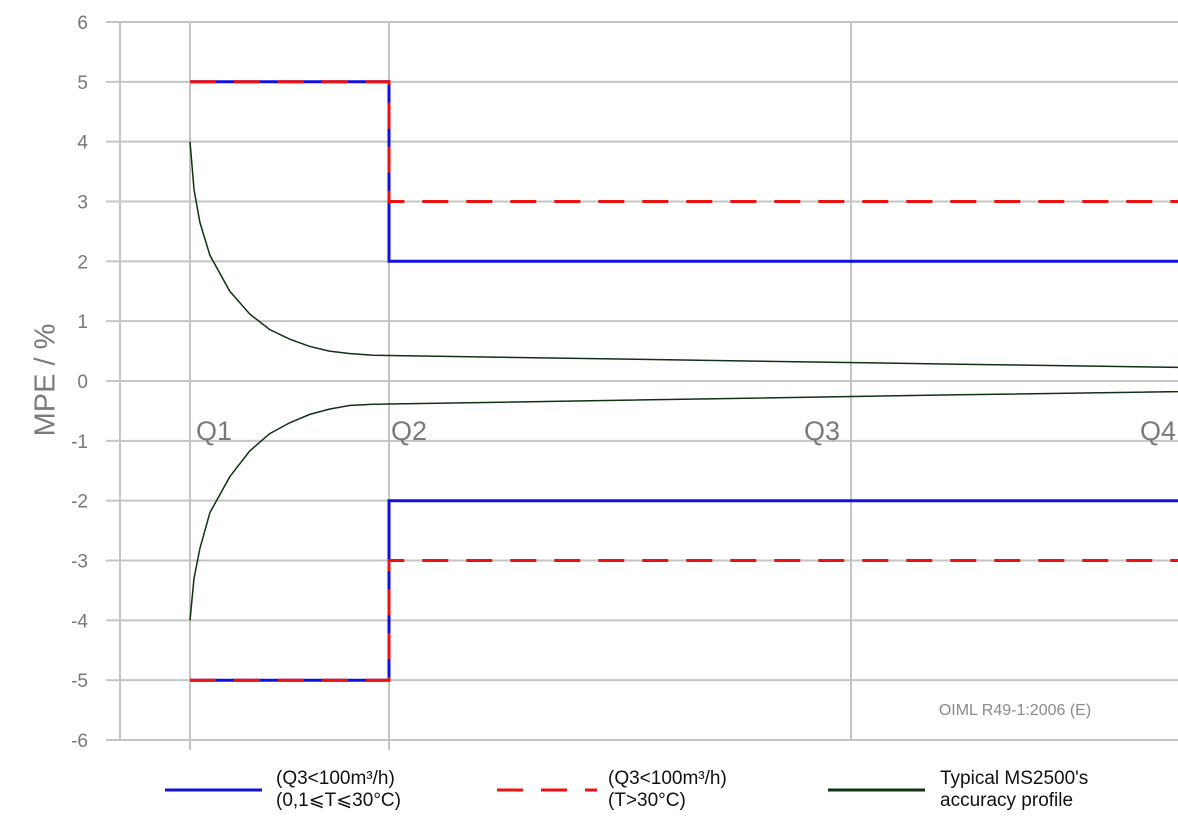 The height and width of the screenshot is (816, 1178). I want to click on legend-label-2-line-1: (Q3<100m³/h), so click(667, 778).